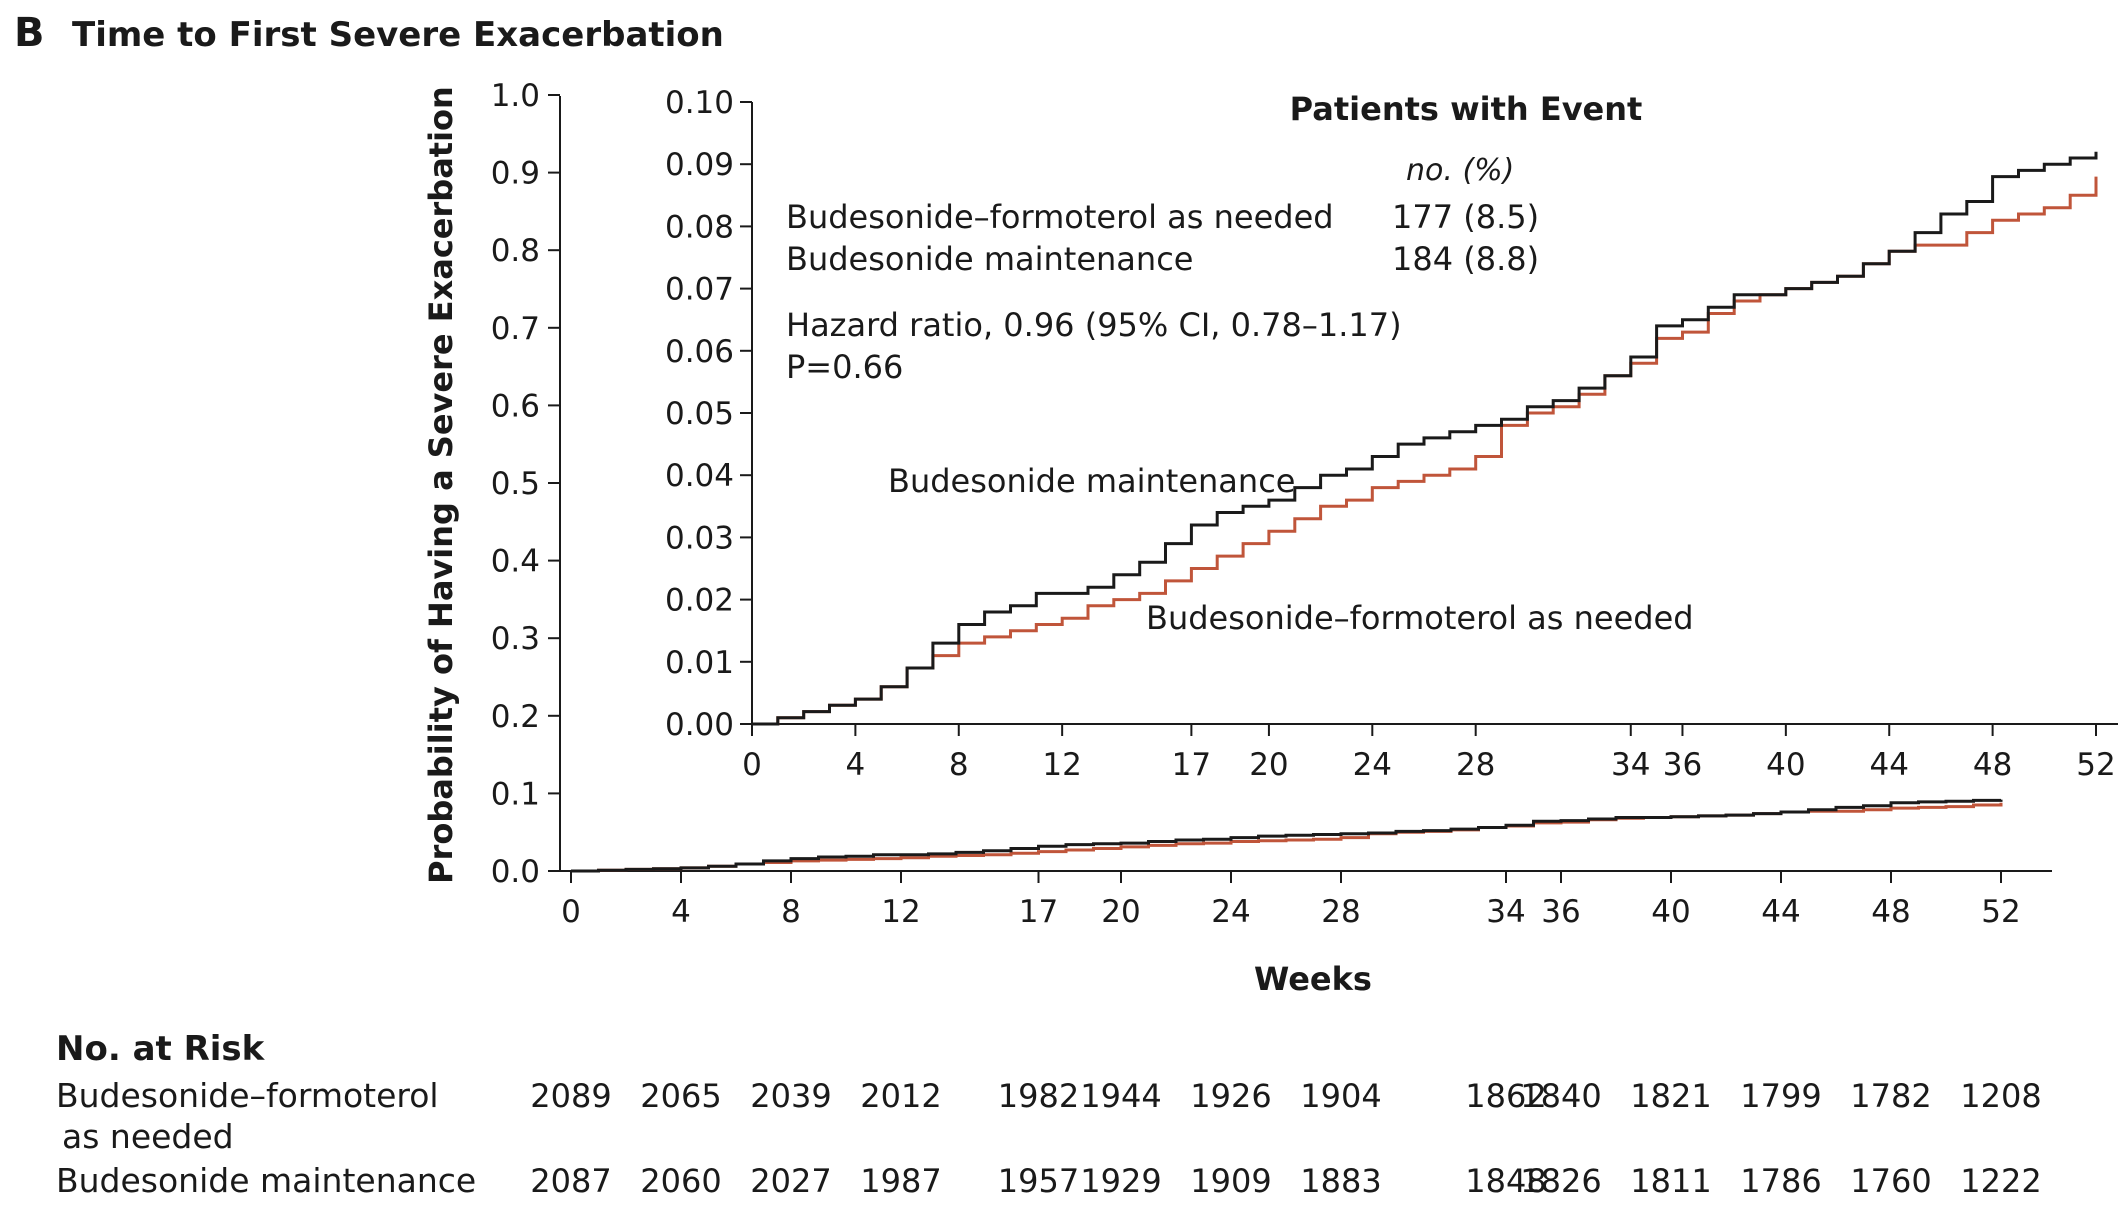 The image size is (2126, 1210). I want to click on main-curves, so click(1287, 835).